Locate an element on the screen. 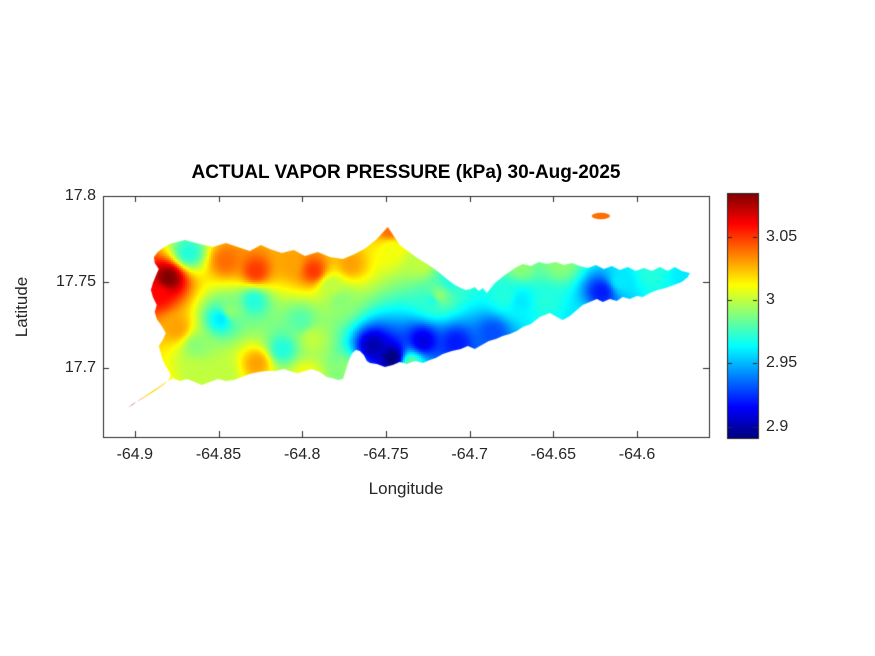 Image resolution: width=875 pixels, height=656 pixels. y-tick-label: 17.7 is located at coordinates (80, 368).